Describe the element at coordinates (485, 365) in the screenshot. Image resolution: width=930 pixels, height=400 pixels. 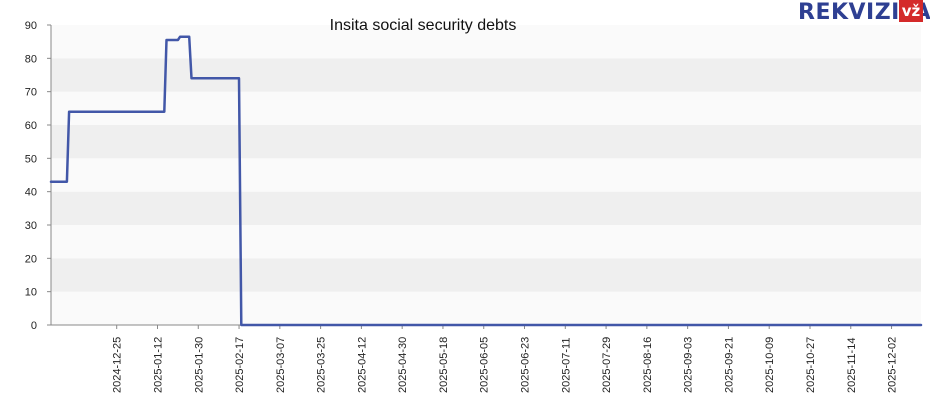
I see `x-tick-label: 2025-06-05` at that location.